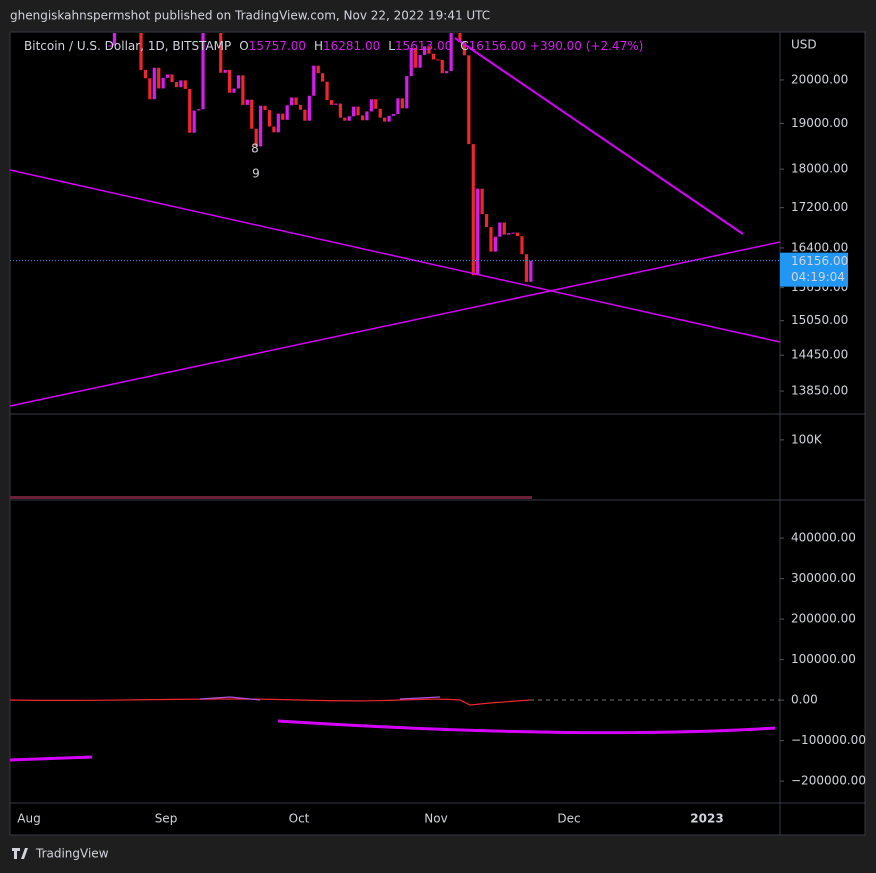 This screenshot has width=876, height=873. Describe the element at coordinates (243, 46) in the screenshot. I see `legend-item: O` at that location.